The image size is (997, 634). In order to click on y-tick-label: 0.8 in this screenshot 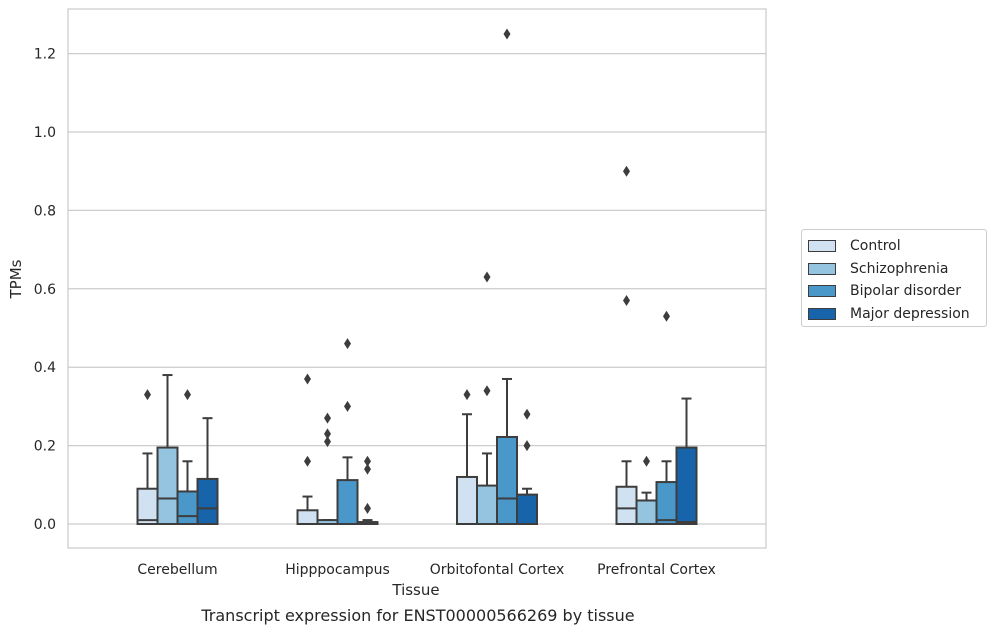, I will do `click(45, 211)`.